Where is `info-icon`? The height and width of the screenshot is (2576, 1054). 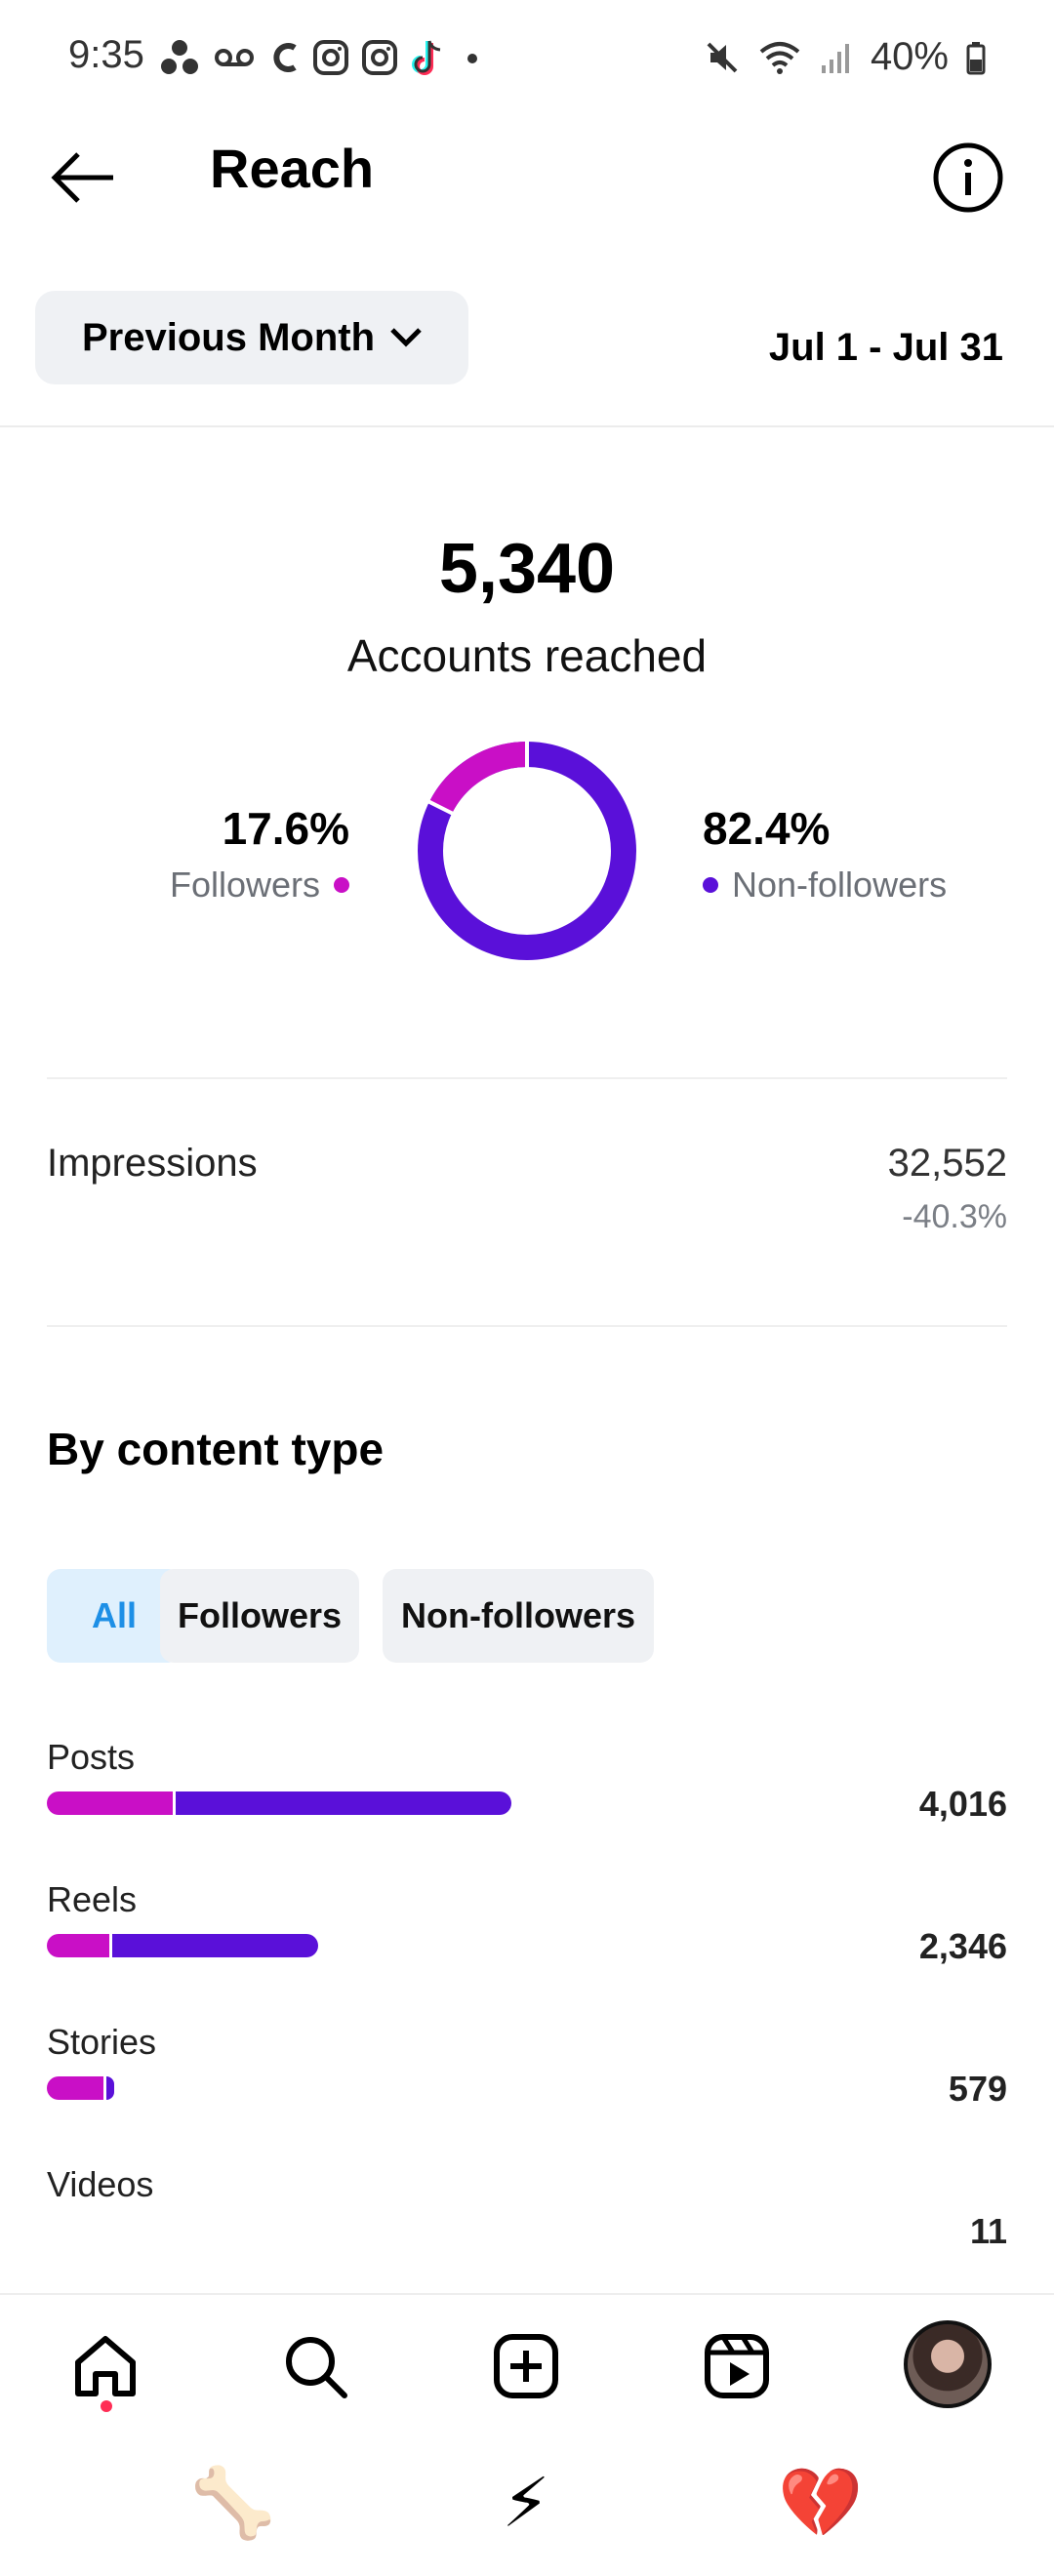
info-icon is located at coordinates (968, 177).